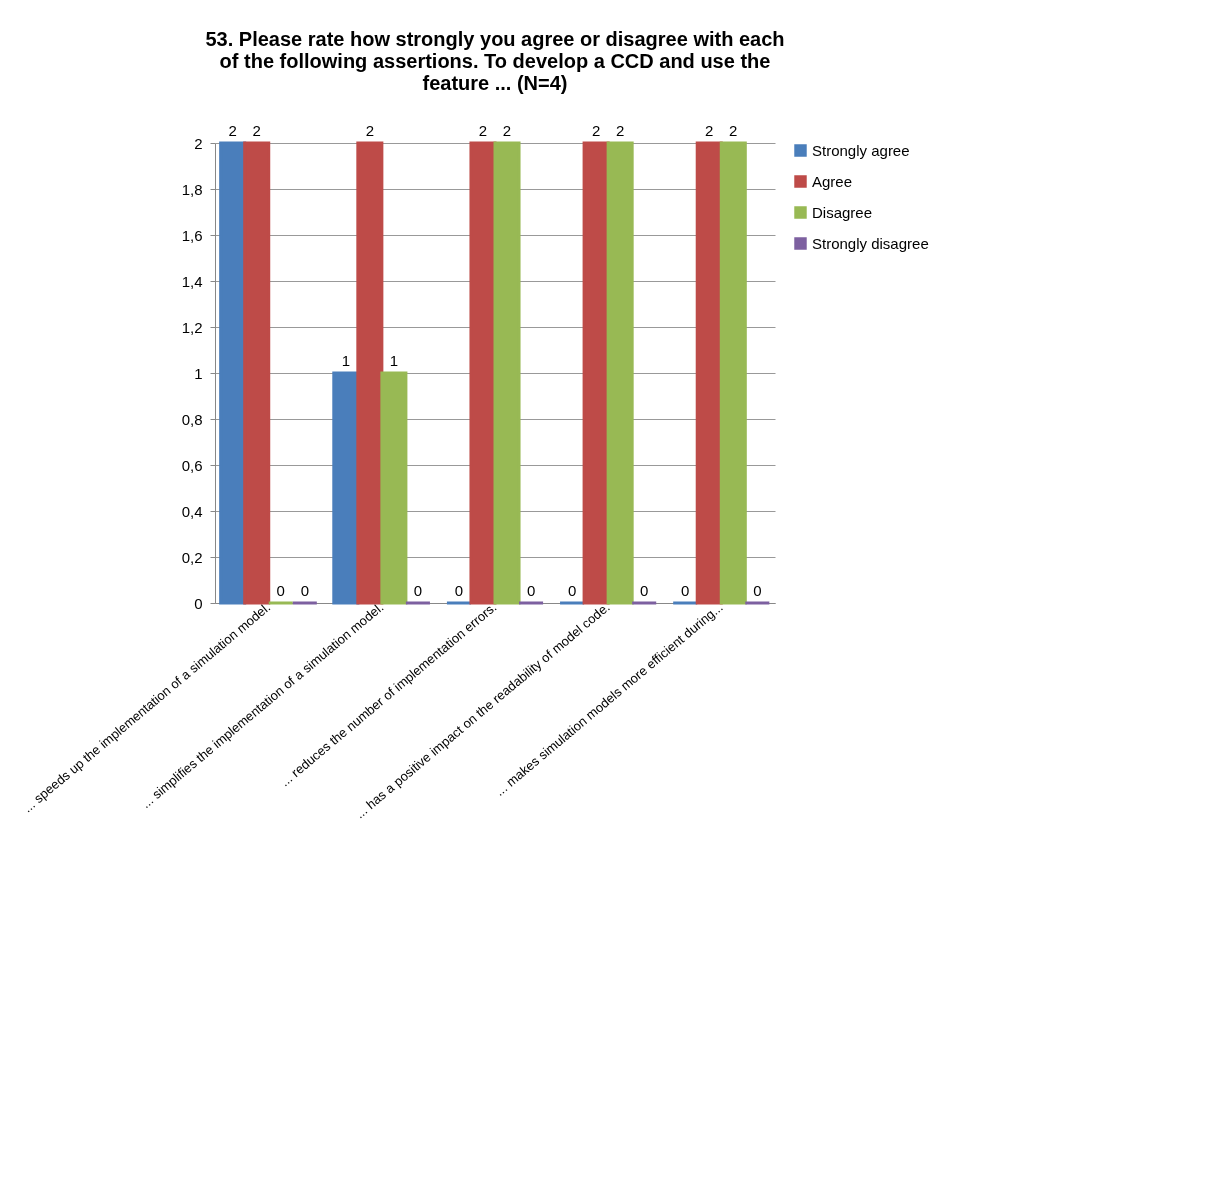 Image resolution: width=1208 pixels, height=1187 pixels. Describe the element at coordinates (192, 235) in the screenshot. I see `y-tick-label: 1,6` at that location.